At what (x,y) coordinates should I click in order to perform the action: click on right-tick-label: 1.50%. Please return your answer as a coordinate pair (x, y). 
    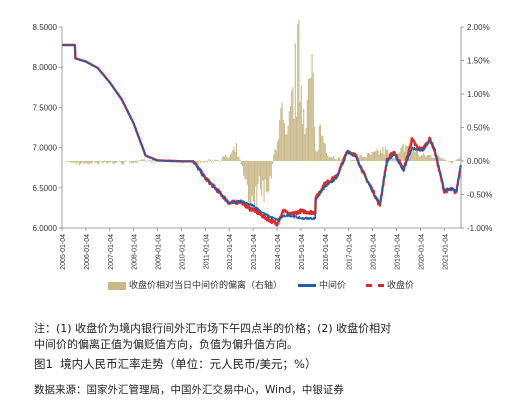
    Looking at the image, I should click on (478, 61).